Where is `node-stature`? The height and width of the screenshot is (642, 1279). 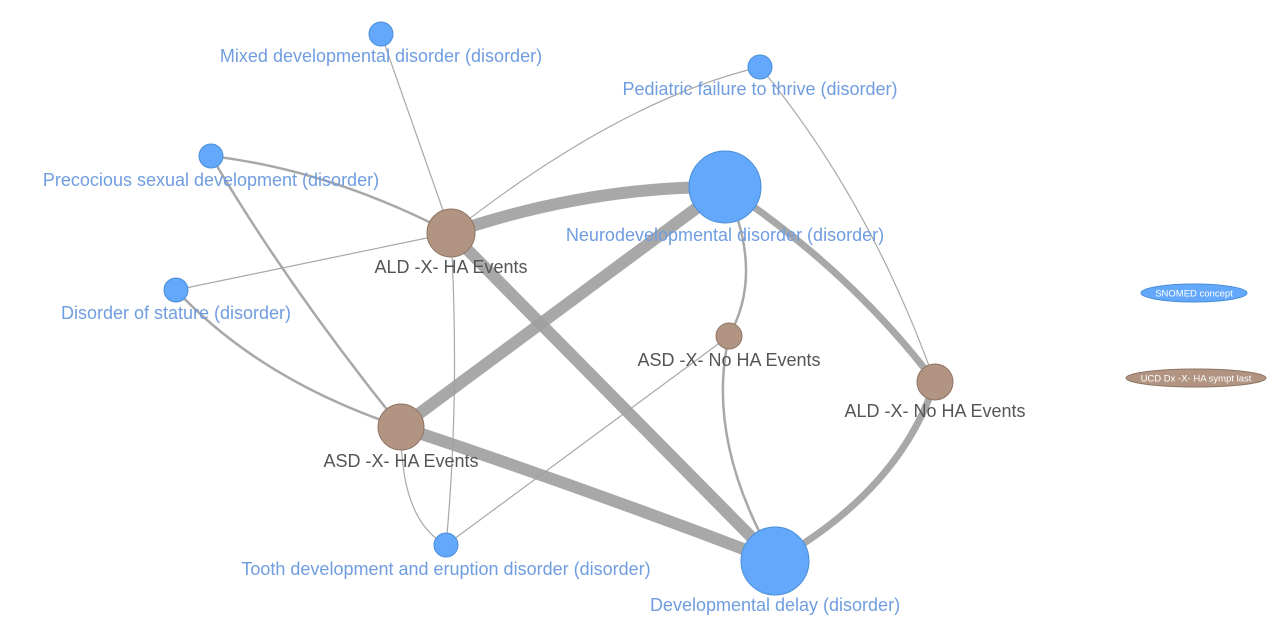 node-stature is located at coordinates (176, 290).